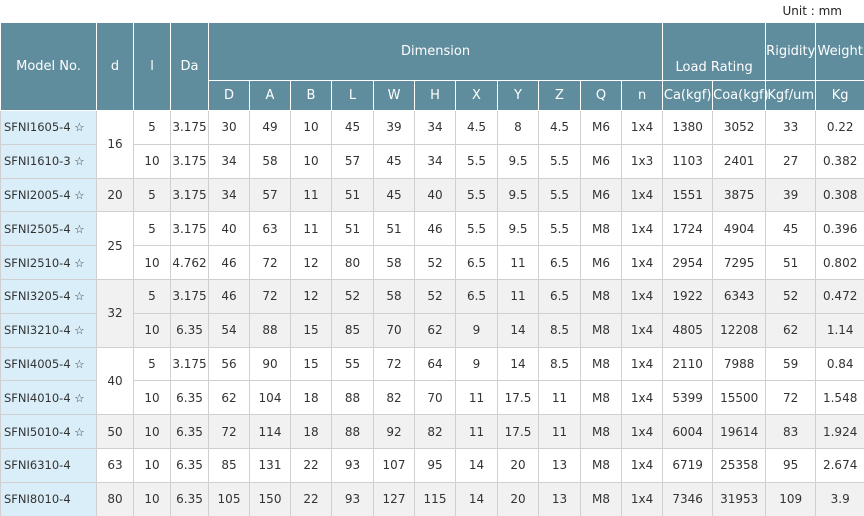 Image resolution: width=864 pixels, height=516 pixels. What do you see at coordinates (394, 398) in the screenshot?
I see `table-cell: 82` at bounding box center [394, 398].